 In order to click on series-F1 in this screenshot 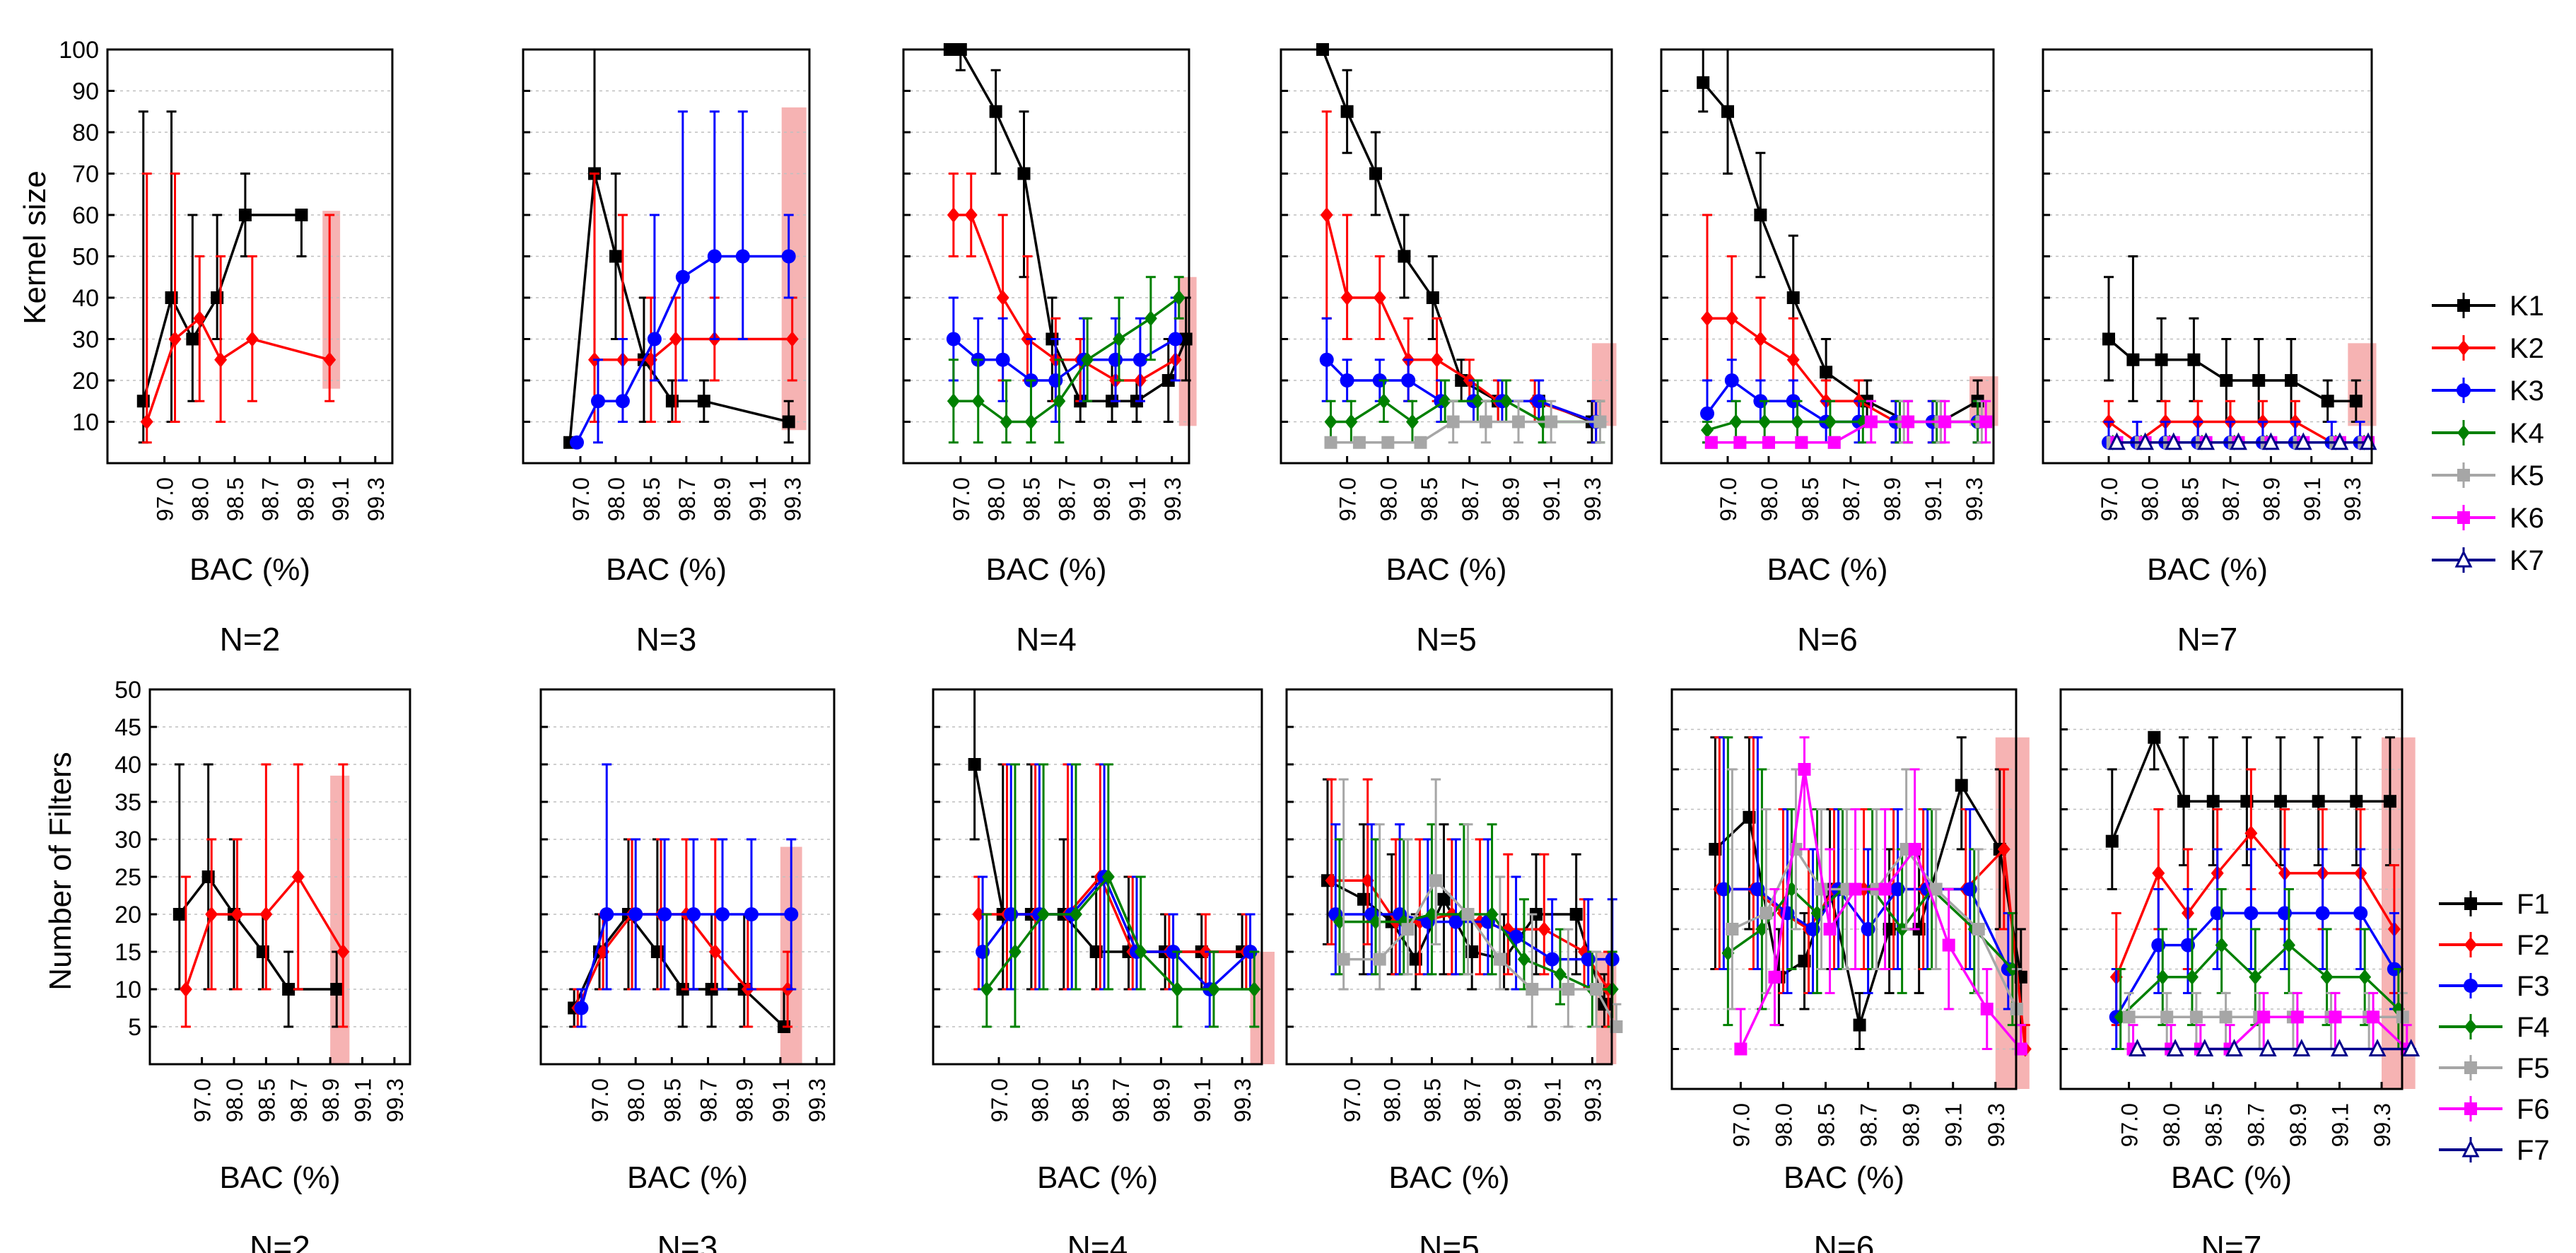, I will do `click(2251, 810)`.